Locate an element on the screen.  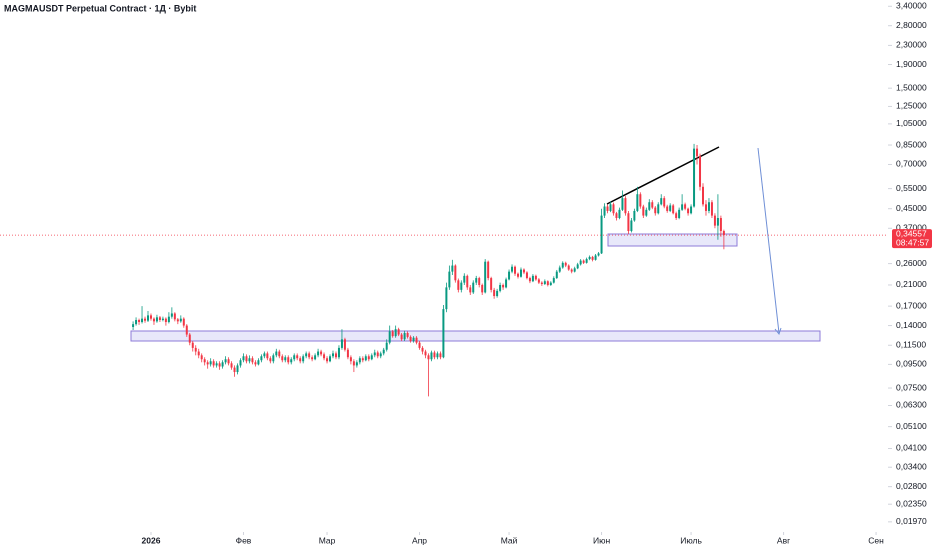
resistance-zone is located at coordinates (672, 240).